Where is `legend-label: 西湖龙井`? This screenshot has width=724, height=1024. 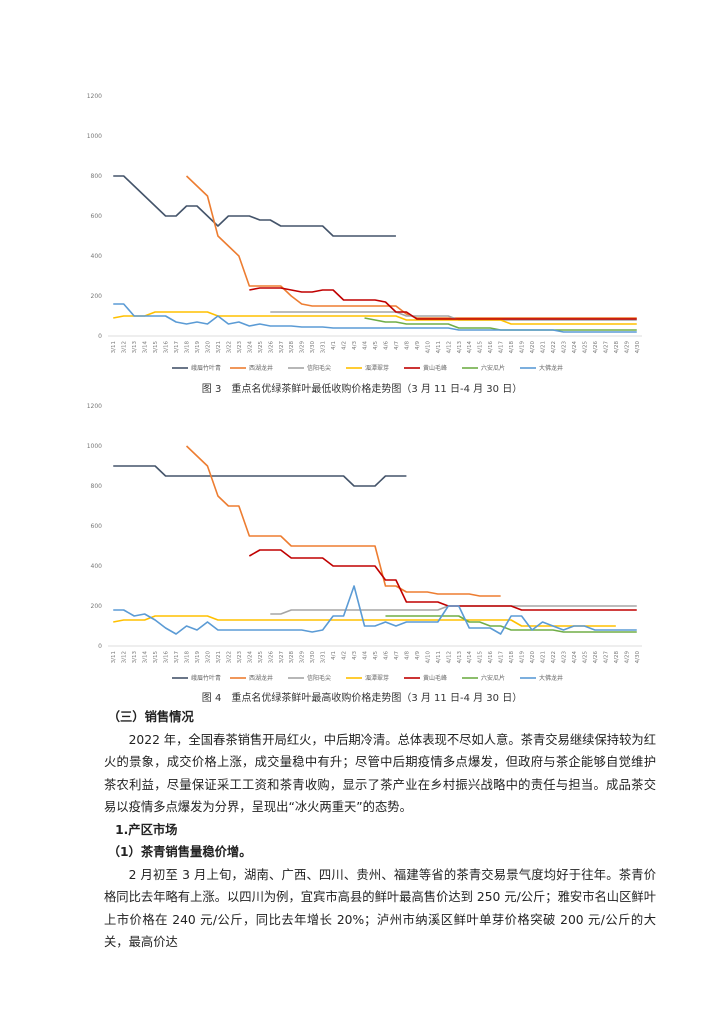
legend-label: 西湖龙井 is located at coordinates (261, 368).